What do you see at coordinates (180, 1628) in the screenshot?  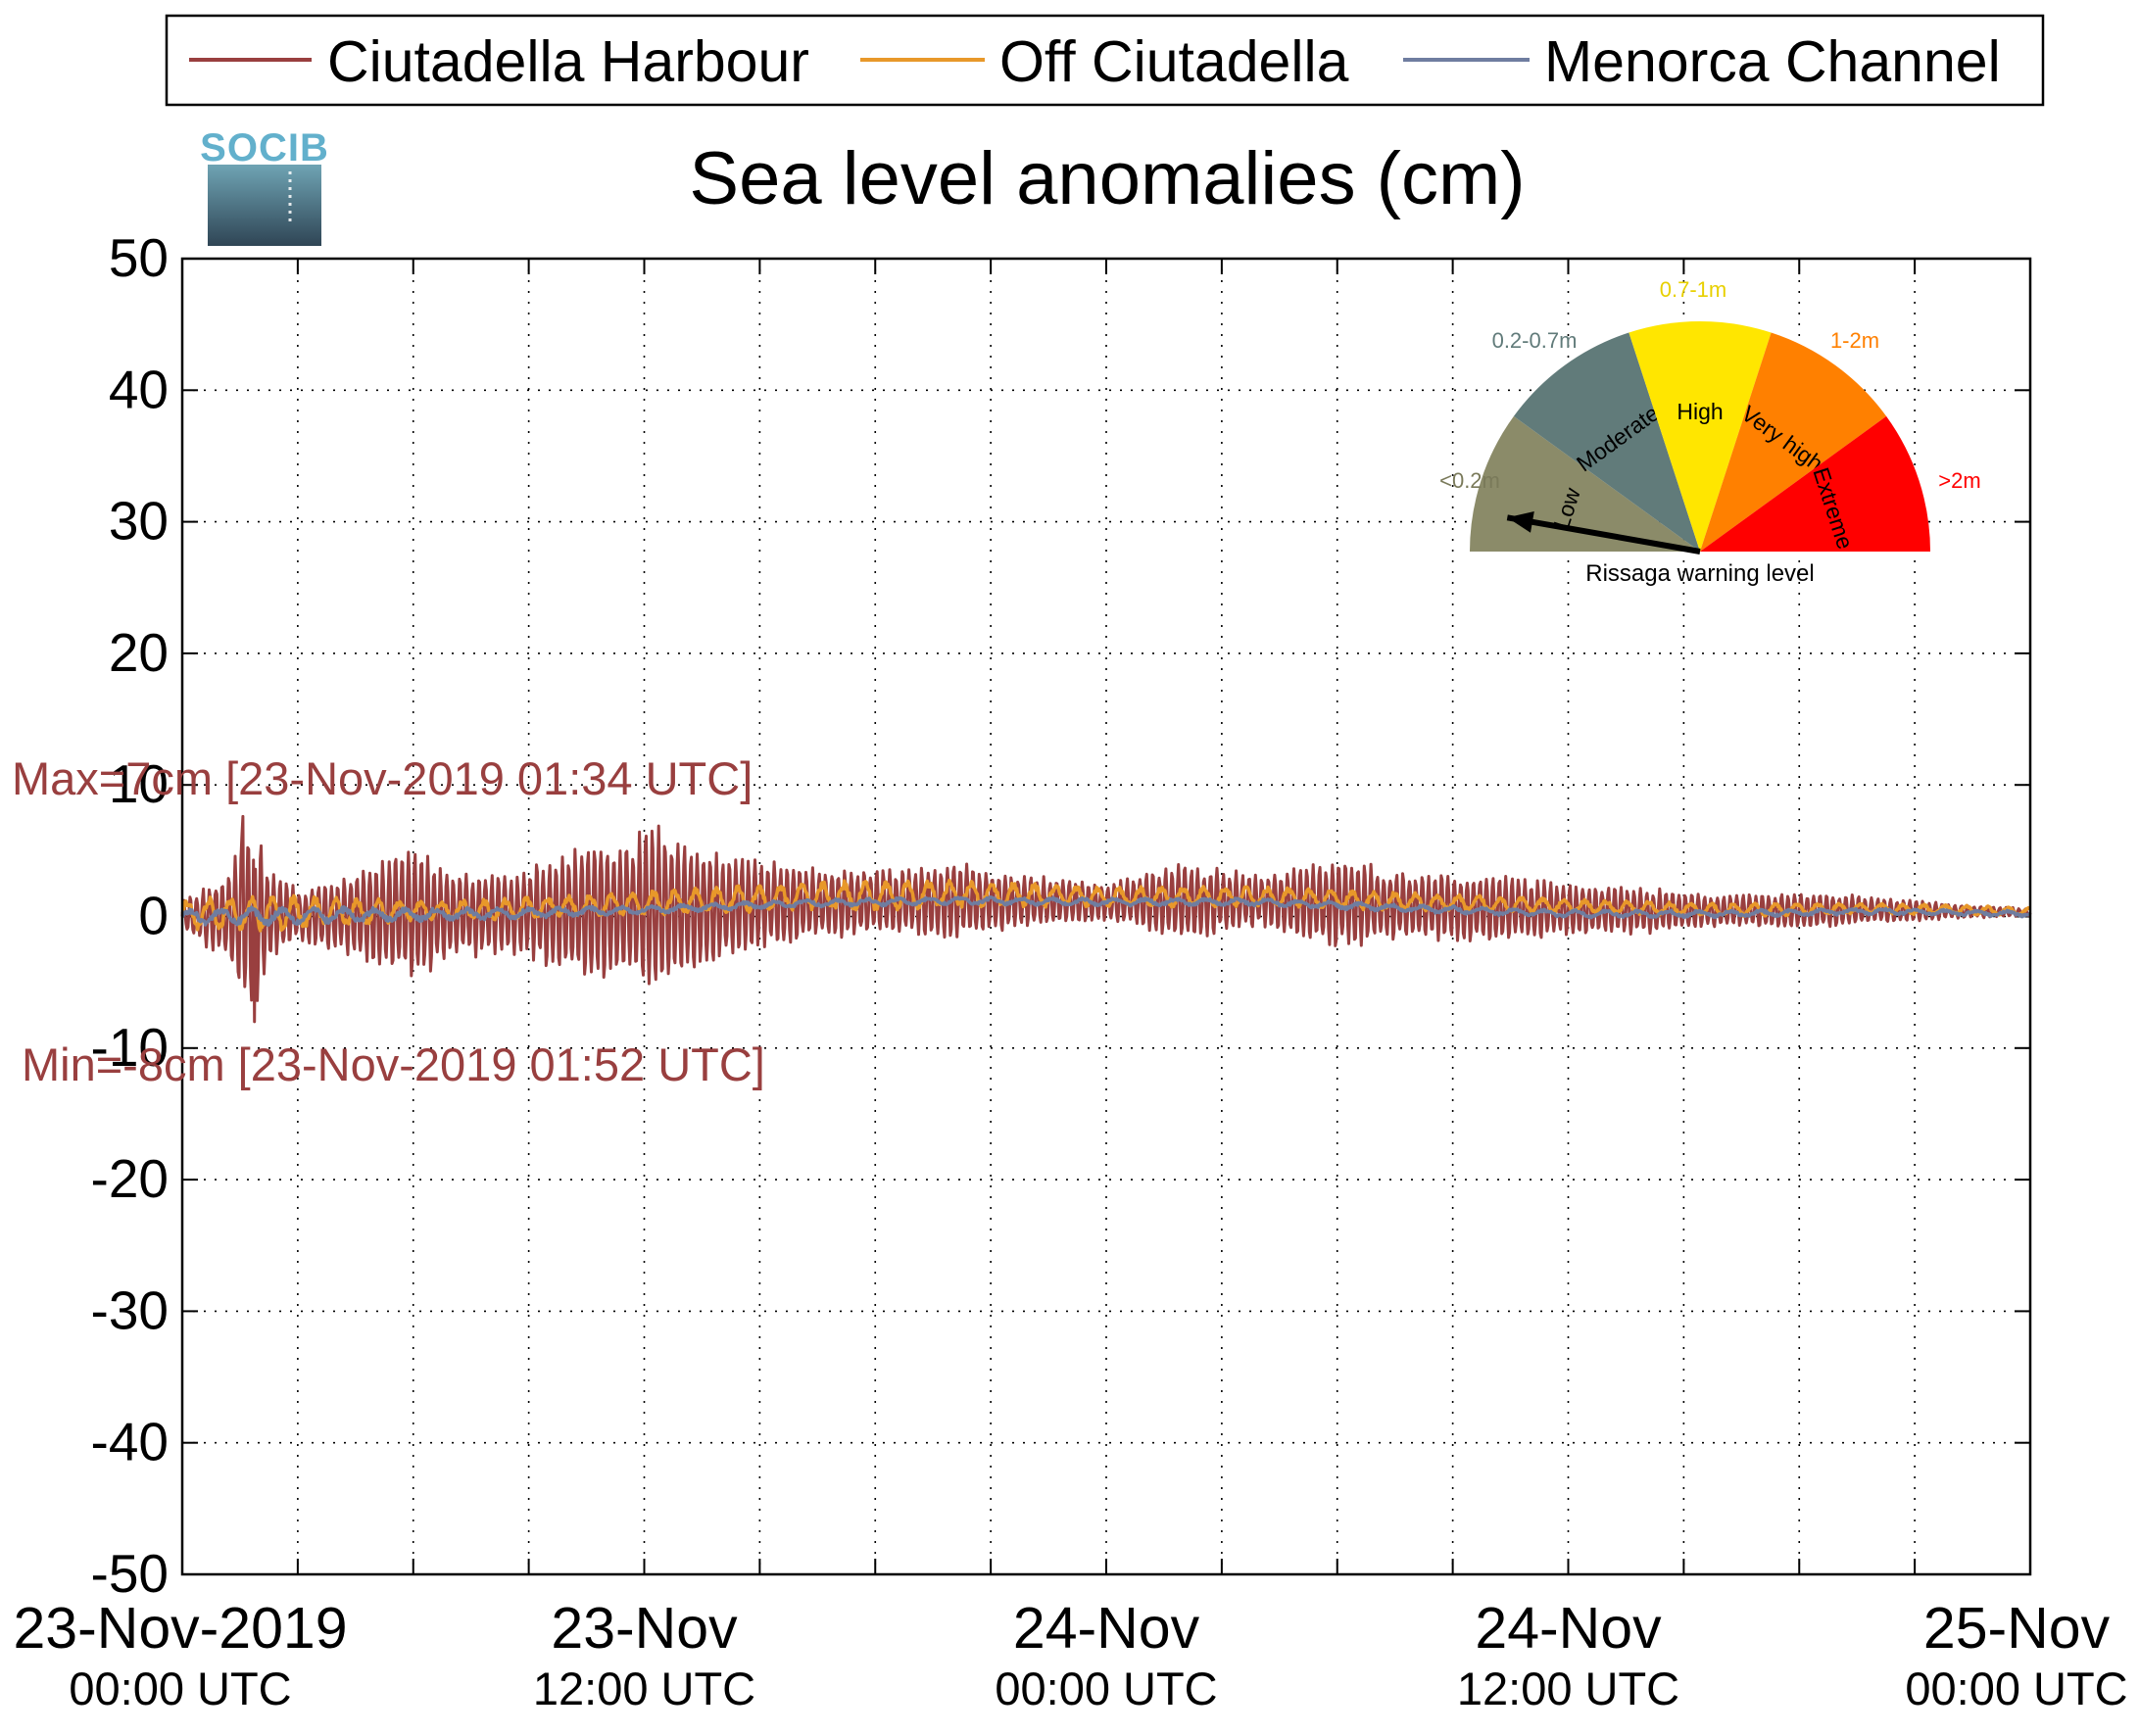 I see `x-tick-label-date: 23-Nov-2019` at bounding box center [180, 1628].